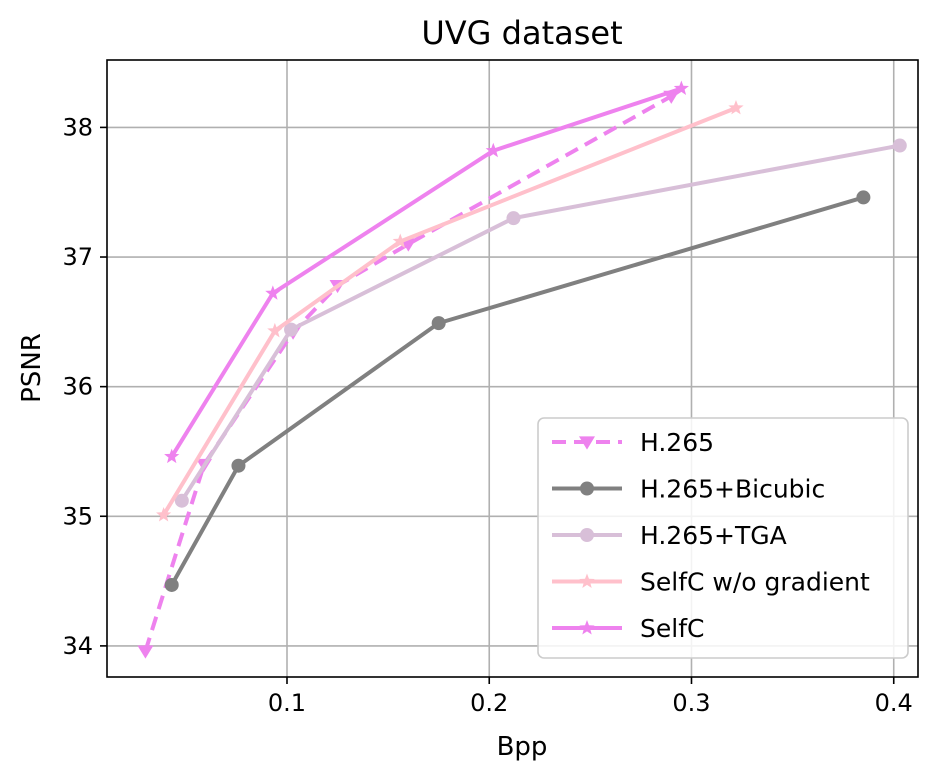 This screenshot has width=951, height=776. I want to click on y-tick-label: 34, so click(77, 646).